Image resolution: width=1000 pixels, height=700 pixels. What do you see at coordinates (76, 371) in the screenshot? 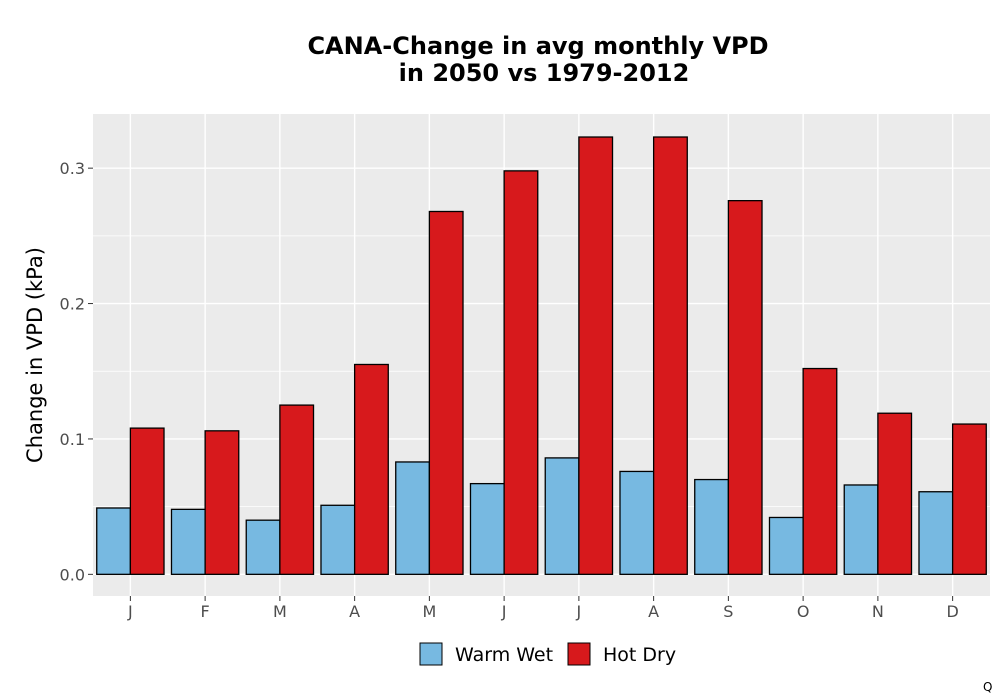
I see `y-axis: 0.0 0.1 0.2 0.3` at bounding box center [76, 371].